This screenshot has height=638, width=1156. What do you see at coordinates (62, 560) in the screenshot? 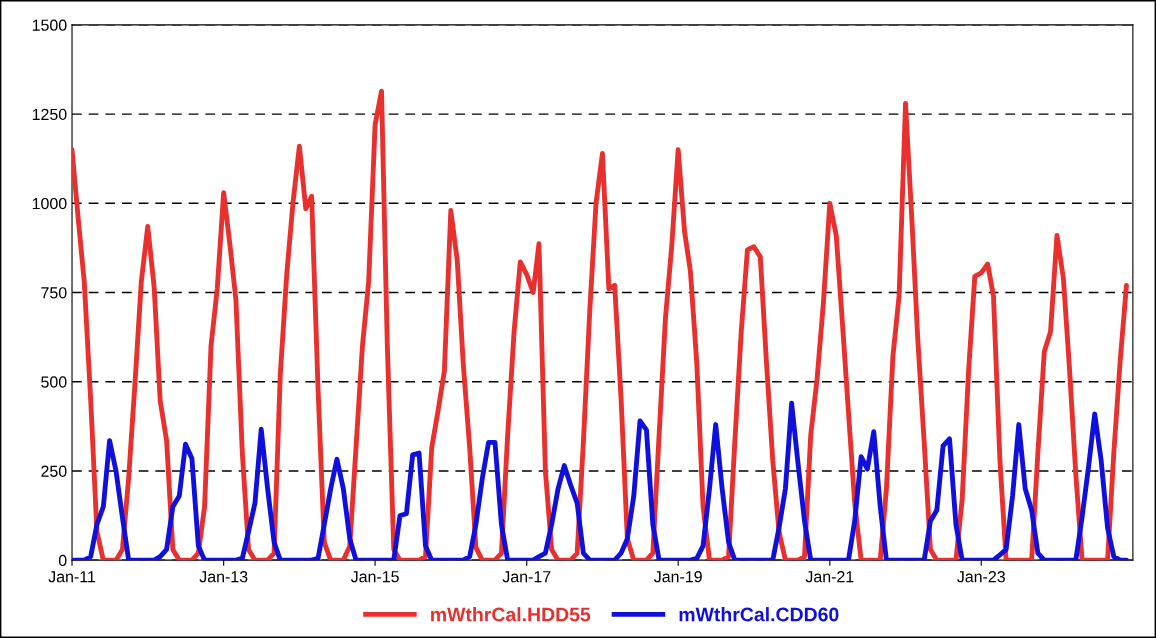
I see `y-tick-label: 0` at bounding box center [62, 560].